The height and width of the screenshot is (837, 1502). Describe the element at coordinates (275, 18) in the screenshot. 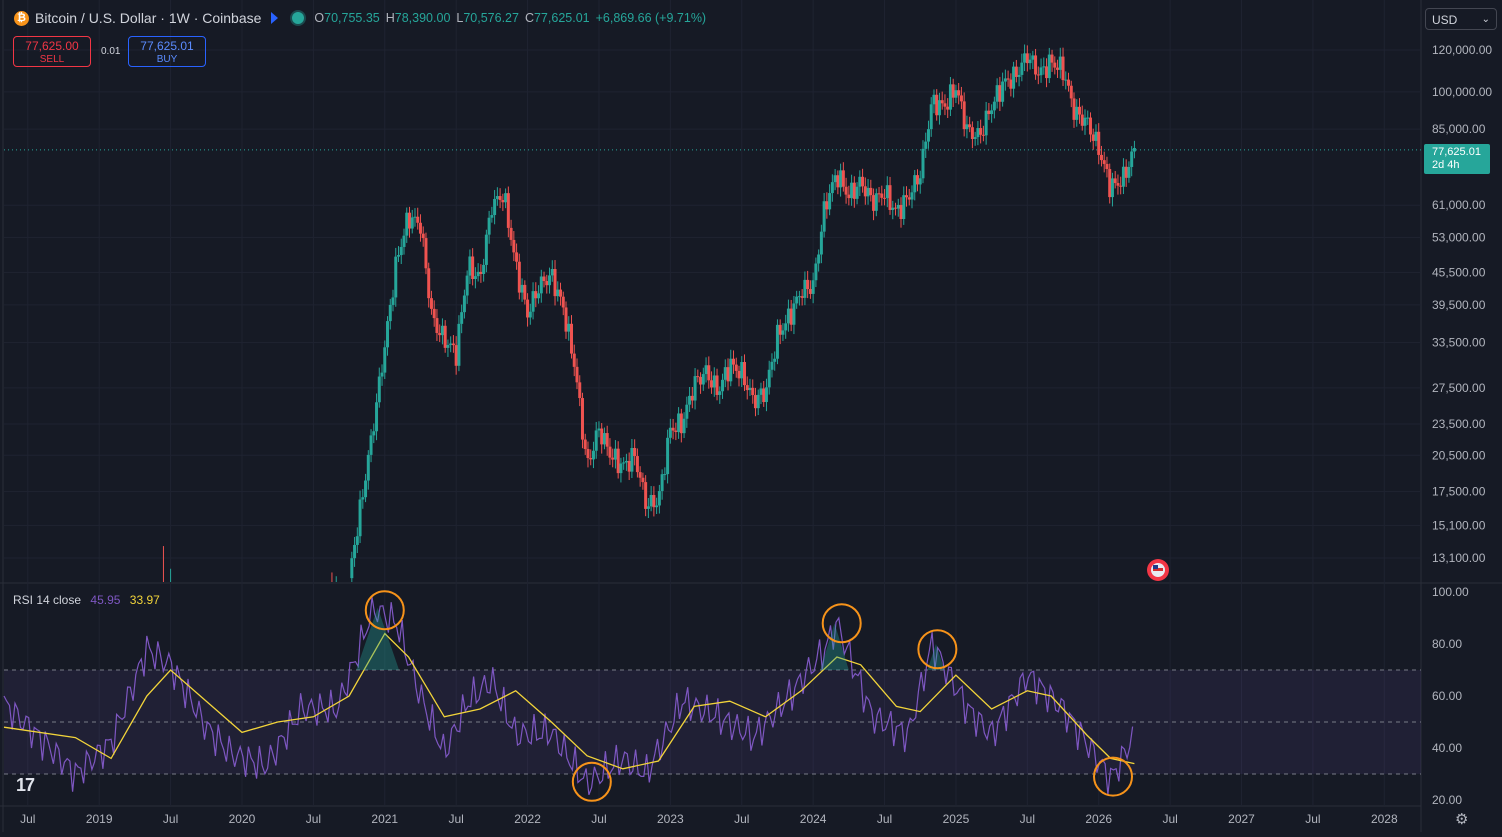

I see `flag-icon` at that location.